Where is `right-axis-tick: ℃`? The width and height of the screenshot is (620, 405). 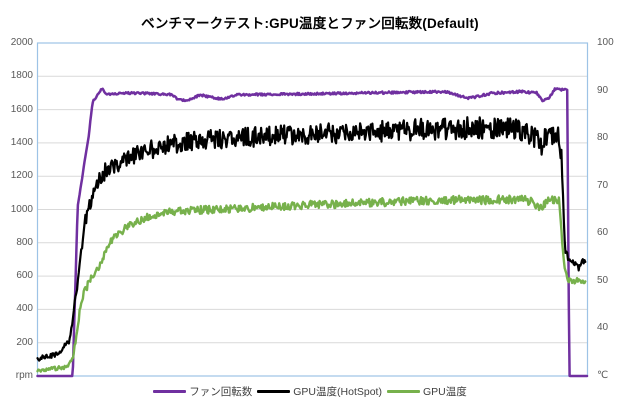 right-axis-tick: ℃ is located at coordinates (603, 375).